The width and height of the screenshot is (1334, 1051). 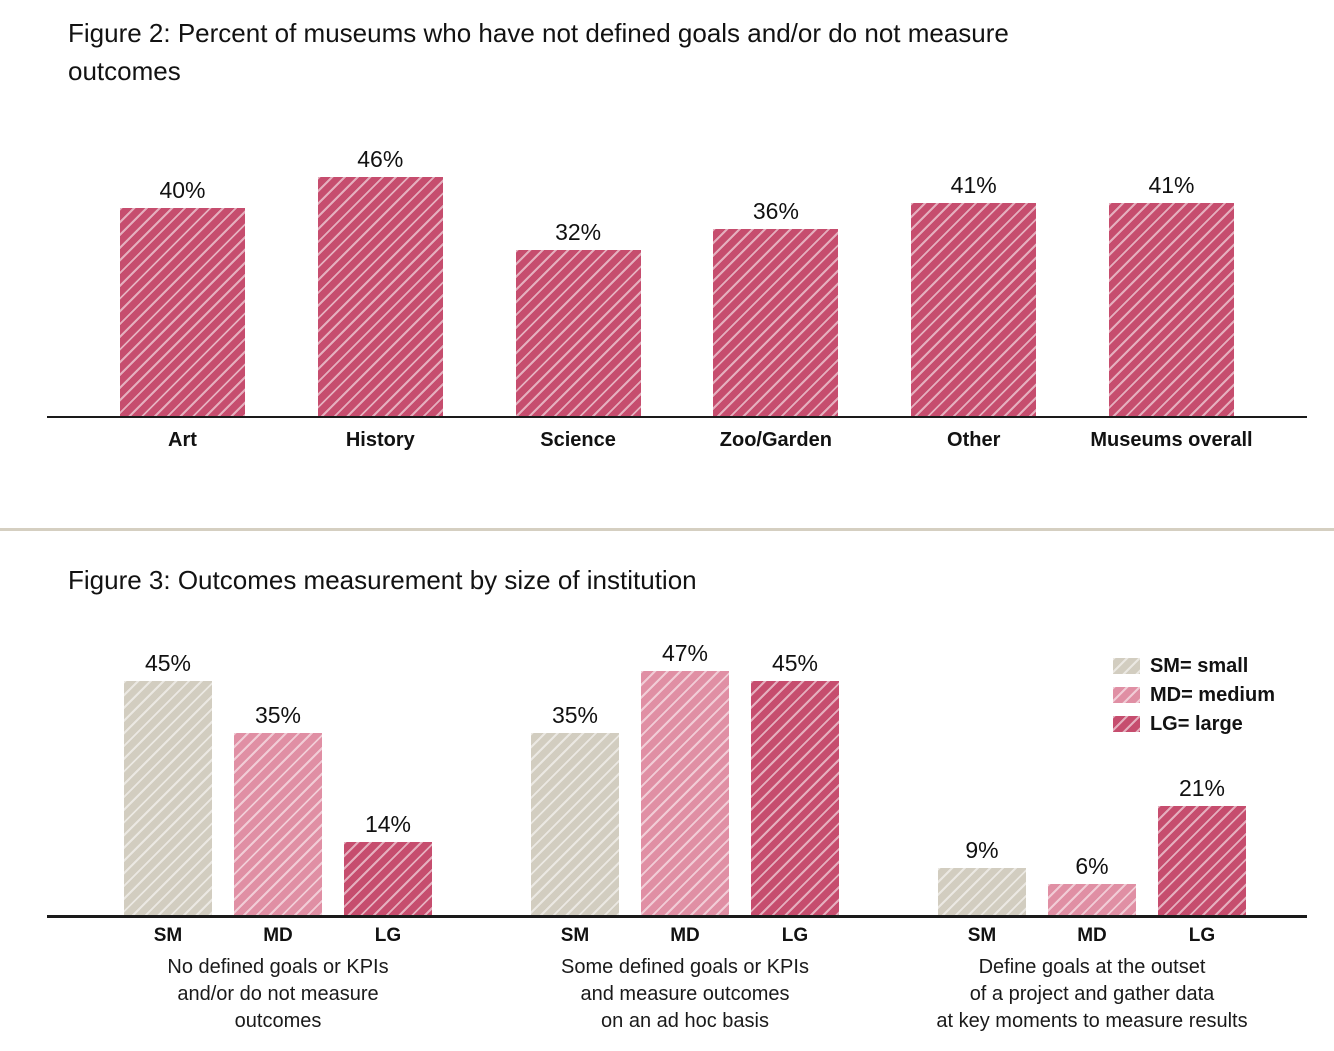 I want to click on legend-item-lg: LG= large, so click(x=1193, y=724).